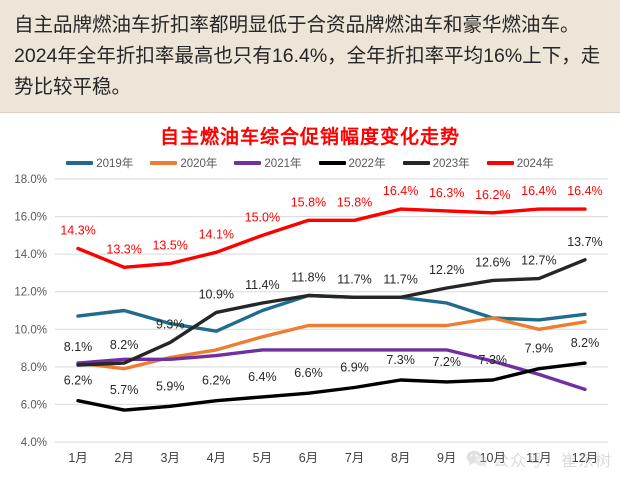  I want to click on x-axis-tick-label: 2月, so click(123, 458).